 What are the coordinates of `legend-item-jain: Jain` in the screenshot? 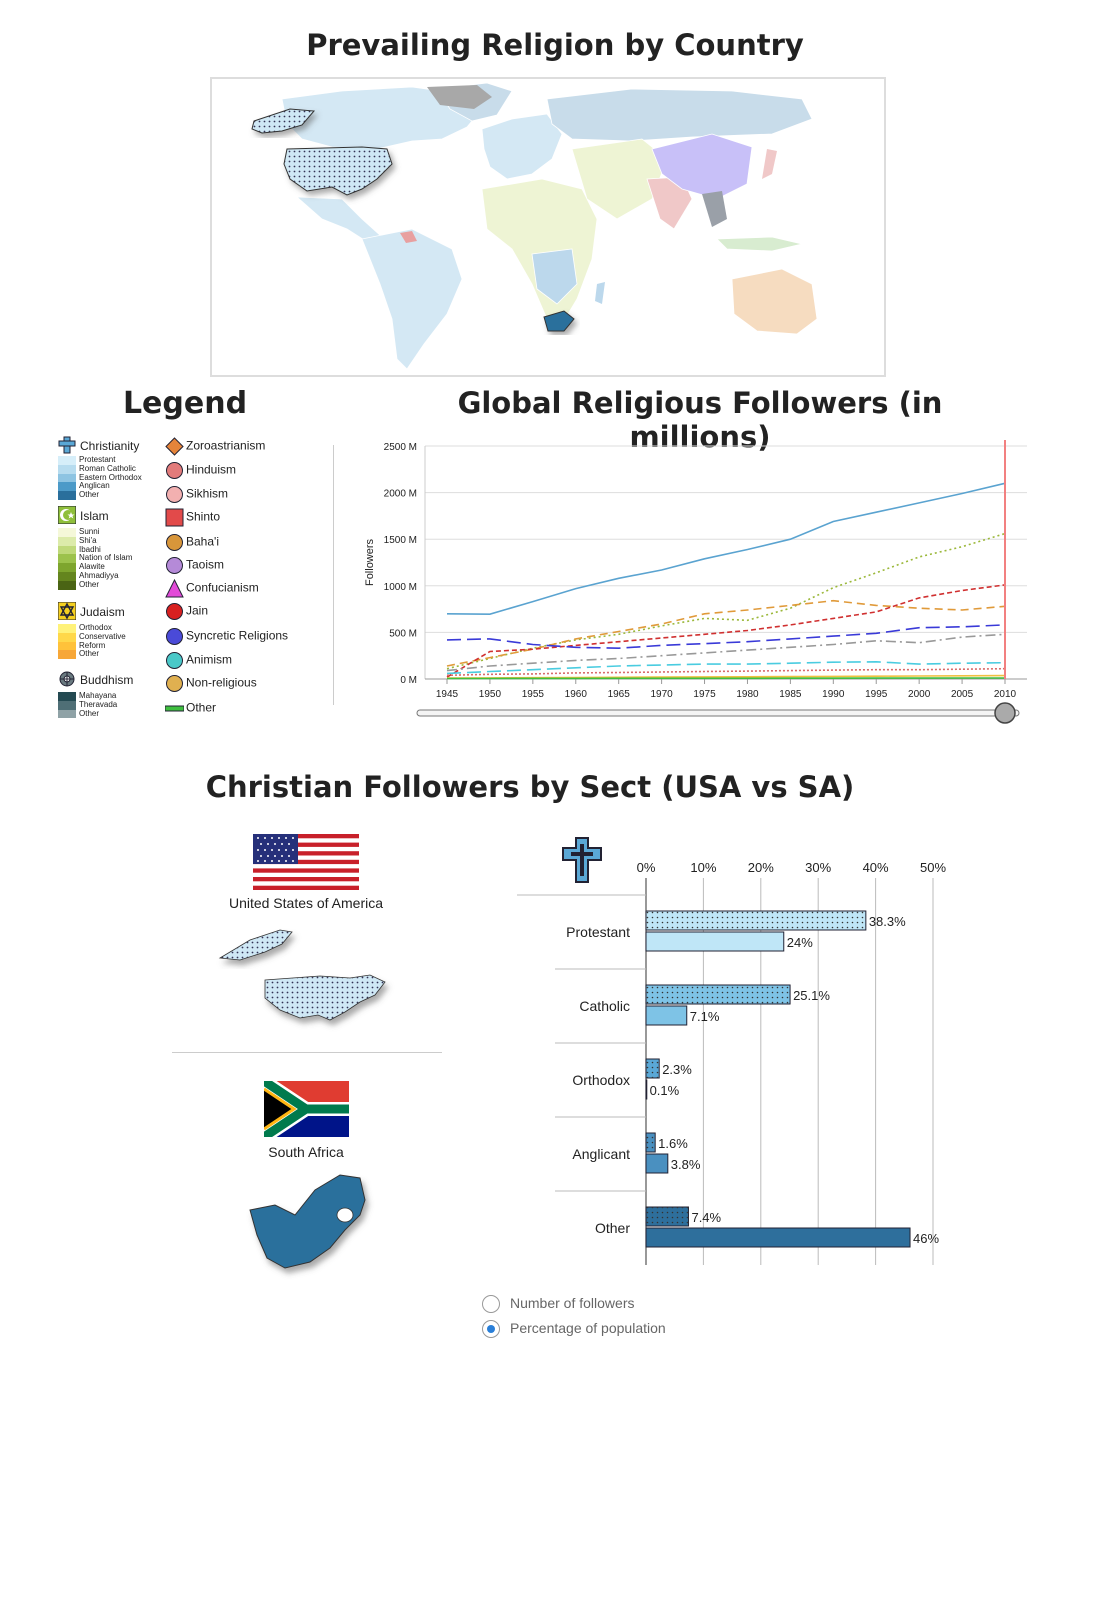 It's located at (186, 611).